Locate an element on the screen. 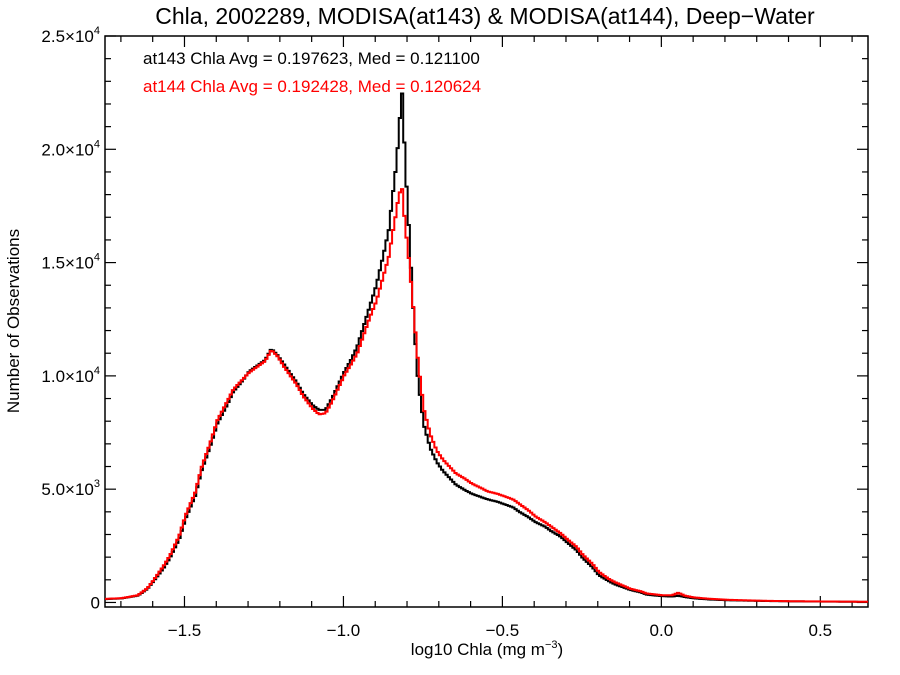  y-tick-label: 1.0×10⁴ is located at coordinates (70, 375).